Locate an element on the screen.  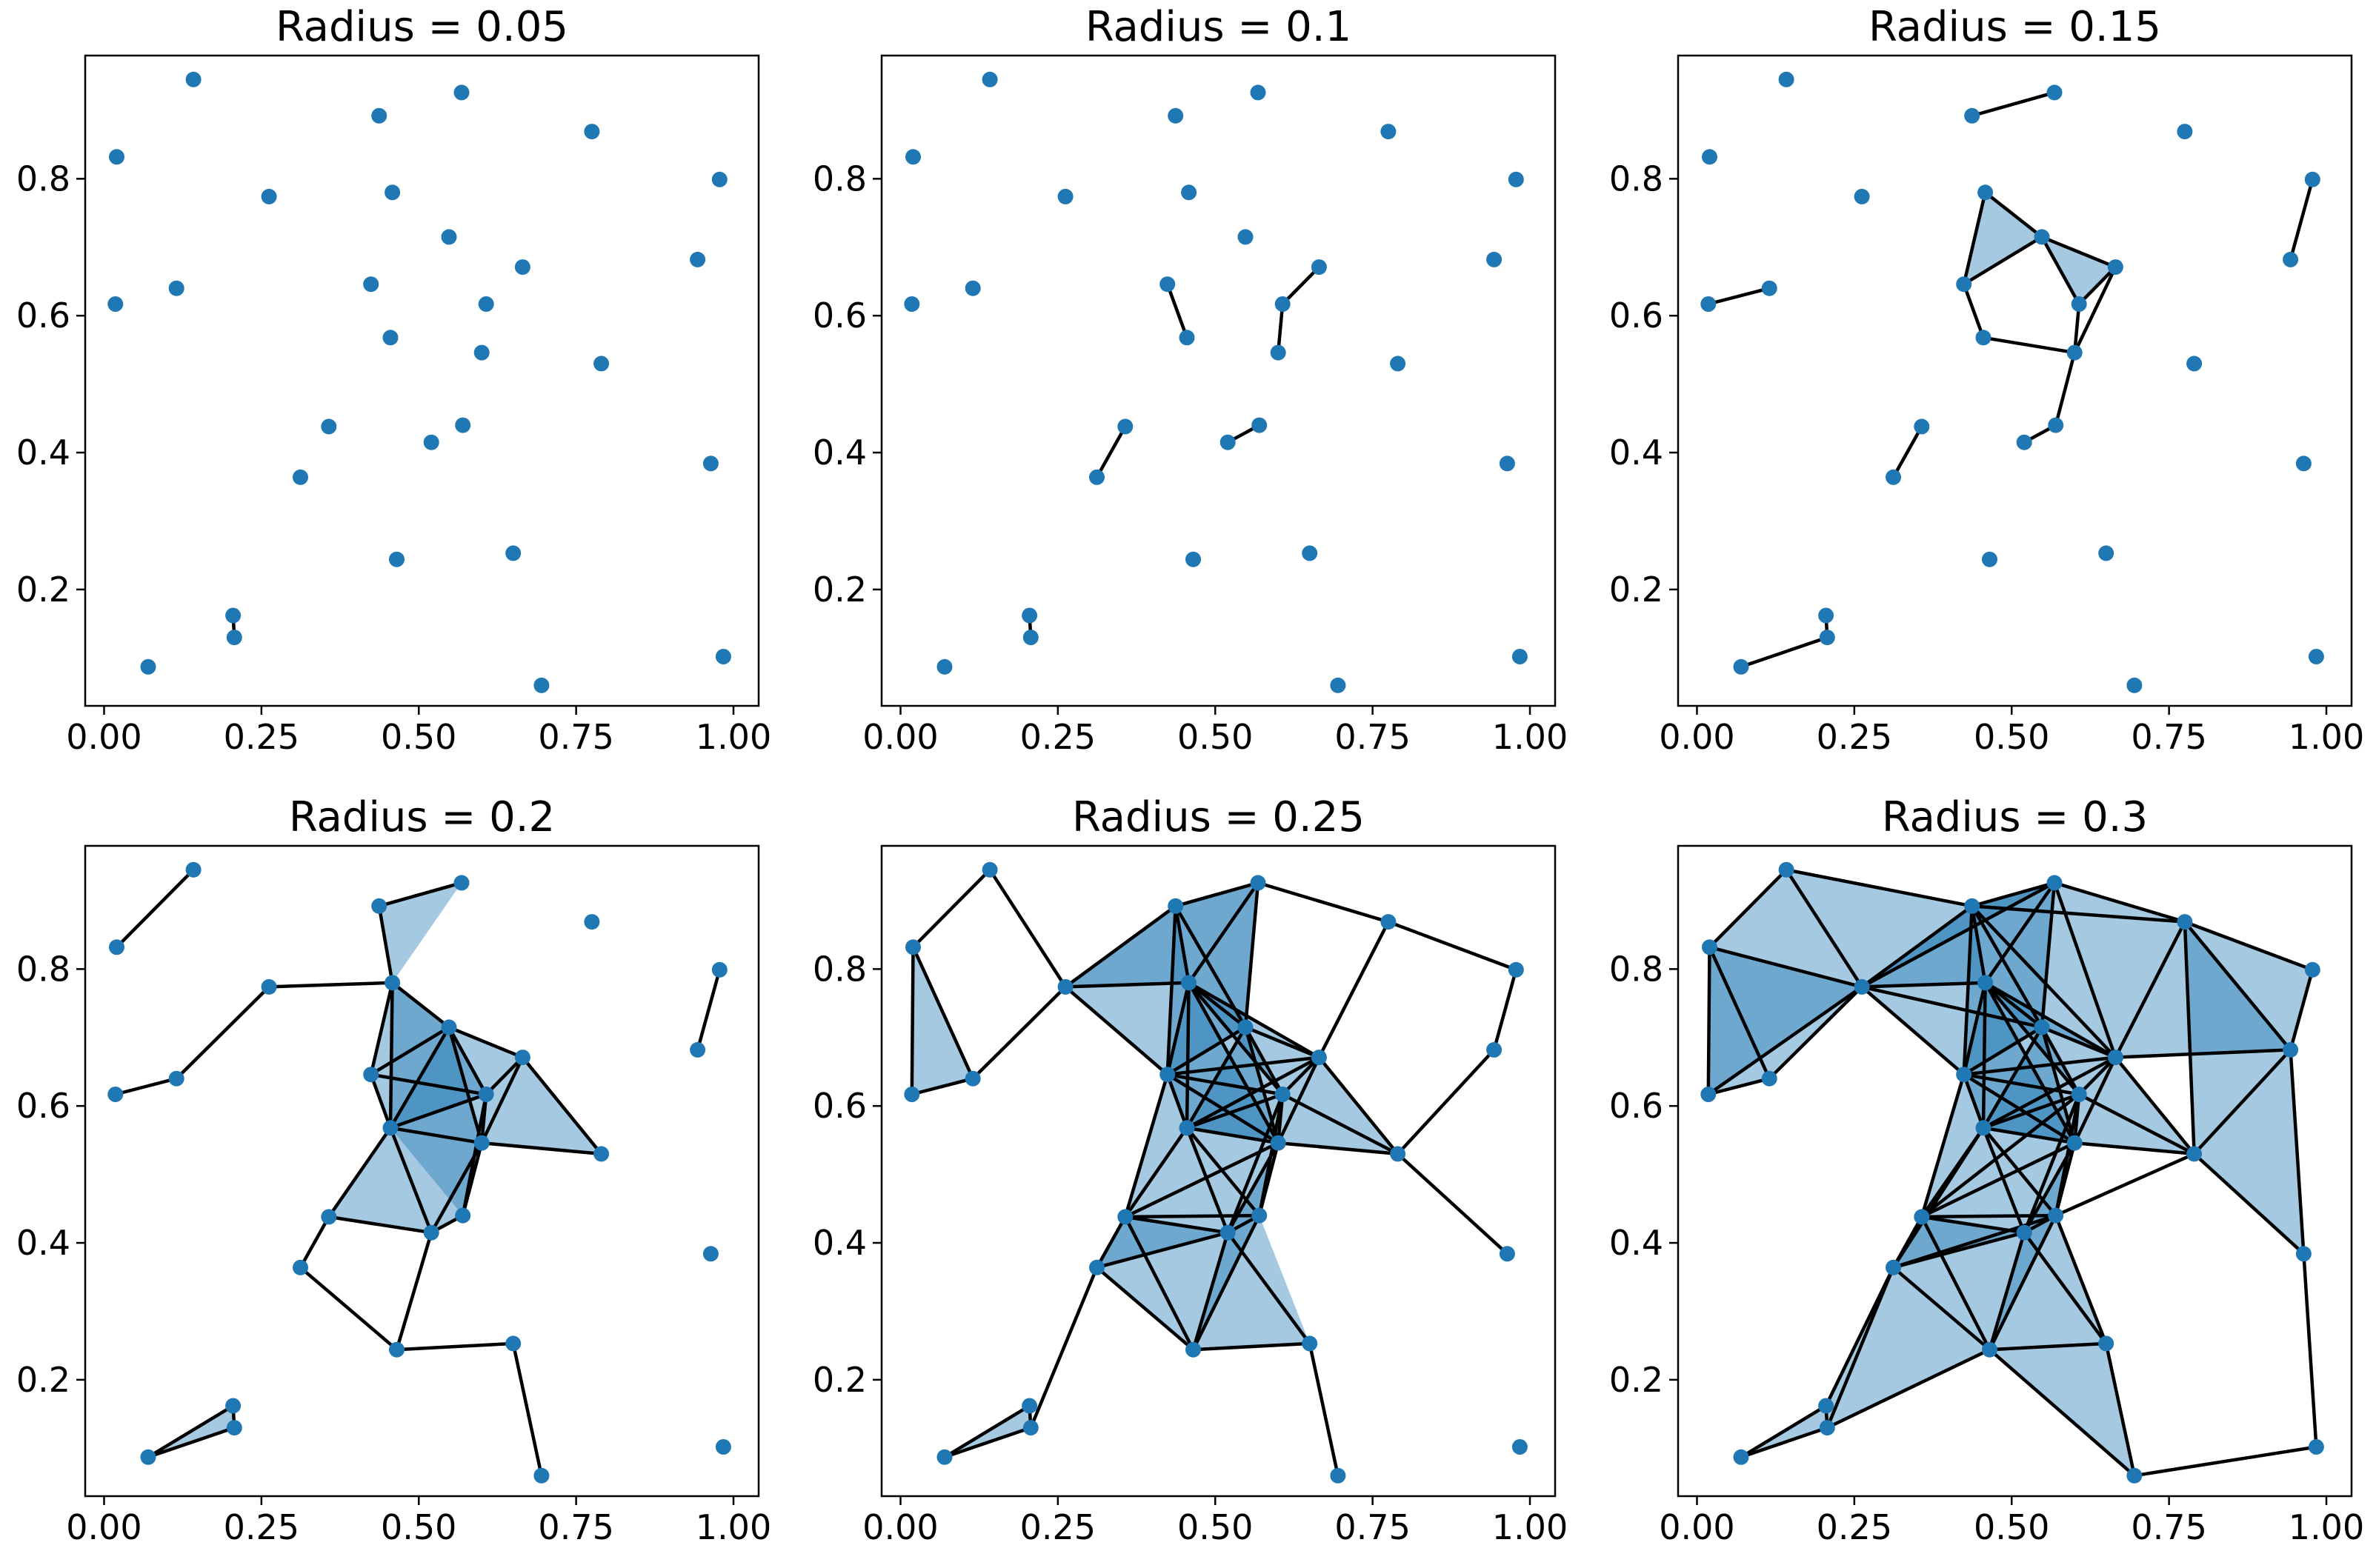
axes-frame is located at coordinates (2015, 1171).